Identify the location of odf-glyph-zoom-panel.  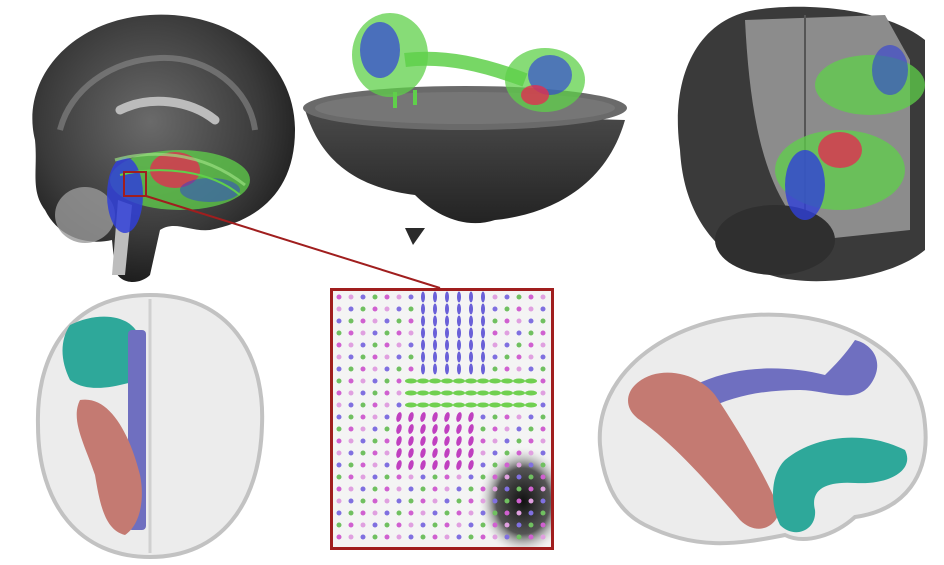
(442, 419).